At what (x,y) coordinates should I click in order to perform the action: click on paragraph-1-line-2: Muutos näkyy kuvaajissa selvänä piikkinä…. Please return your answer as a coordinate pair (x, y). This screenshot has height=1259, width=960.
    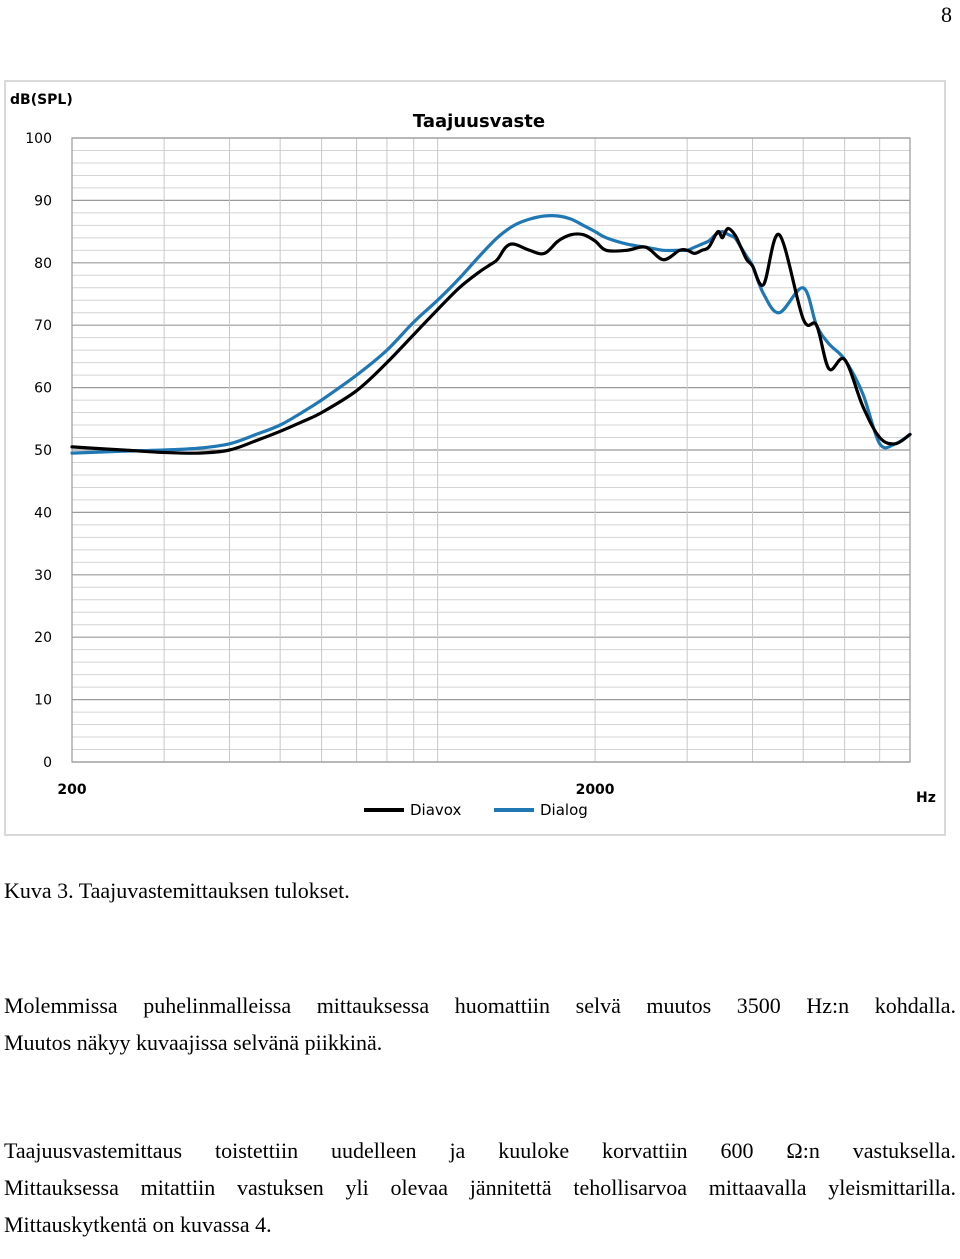
    Looking at the image, I should click on (193, 1042).